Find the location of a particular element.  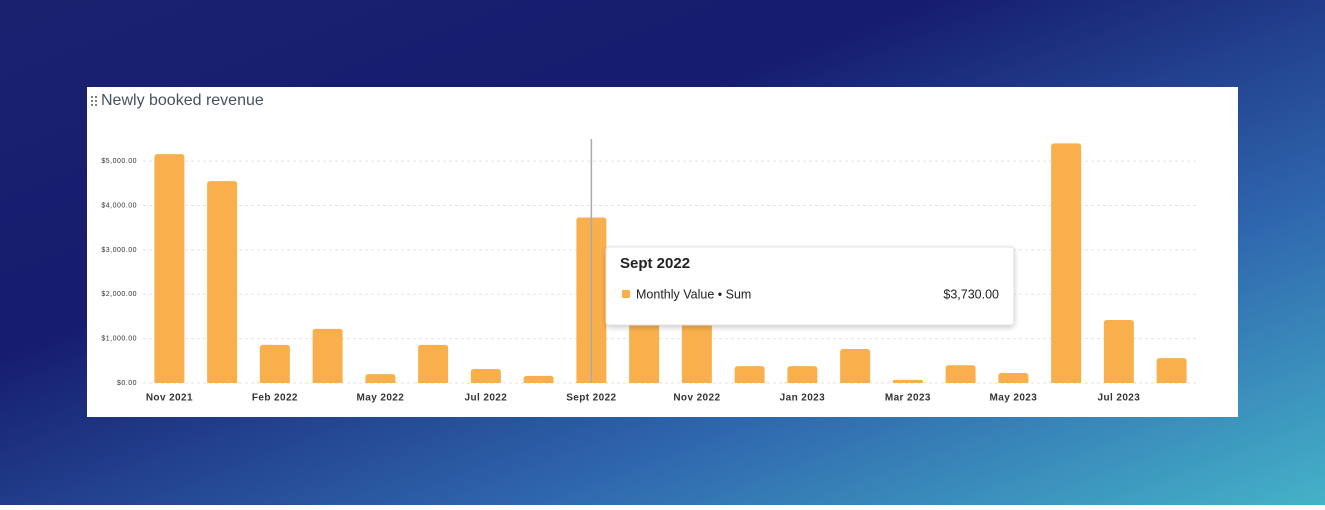

x-tick-label: Jan 2023 is located at coordinates (802, 398).